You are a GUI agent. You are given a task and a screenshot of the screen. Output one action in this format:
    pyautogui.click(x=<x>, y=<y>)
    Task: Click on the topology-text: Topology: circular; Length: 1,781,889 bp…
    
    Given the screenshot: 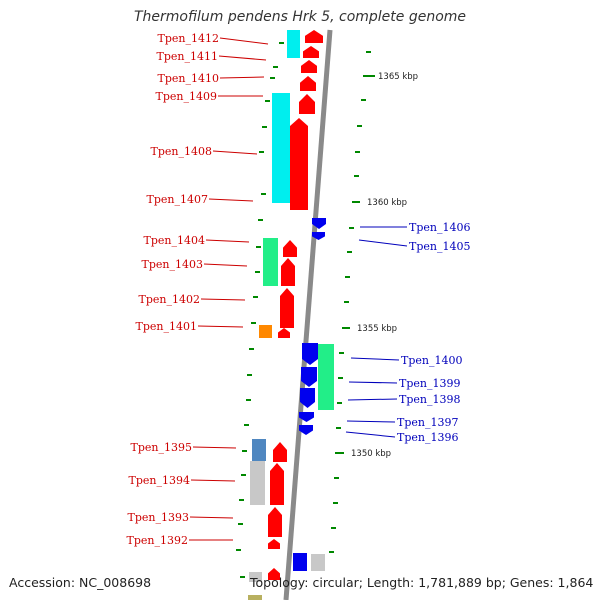 What is the action you would take?
    pyautogui.click(x=422, y=582)
    